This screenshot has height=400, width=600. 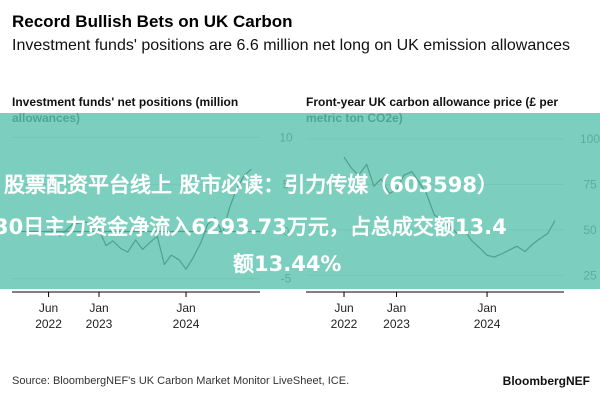 What do you see at coordinates (486, 308) in the screenshot?
I see `price-x-tick-month-2: Jan` at bounding box center [486, 308].